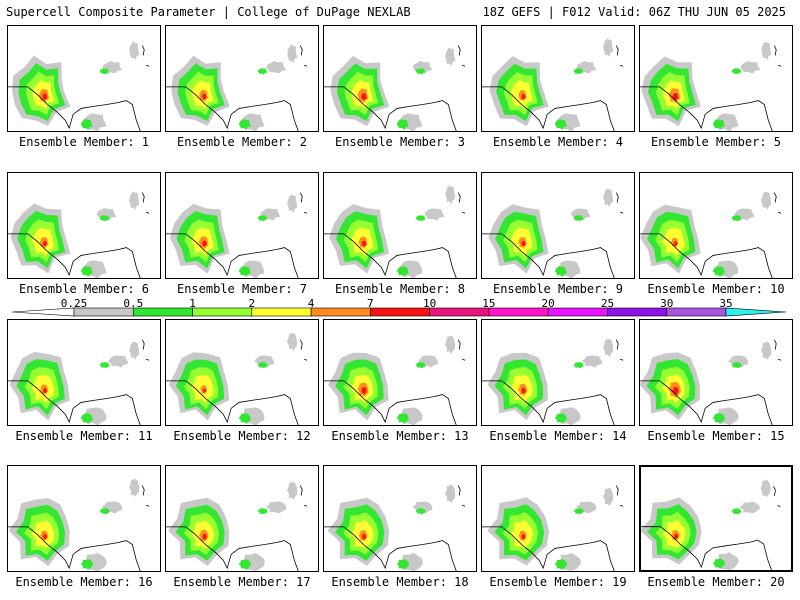 This screenshot has height=600, width=800. Describe the element at coordinates (400, 142) in the screenshot. I see `ensemble-member-caption: Ensemble Member: 3` at that location.